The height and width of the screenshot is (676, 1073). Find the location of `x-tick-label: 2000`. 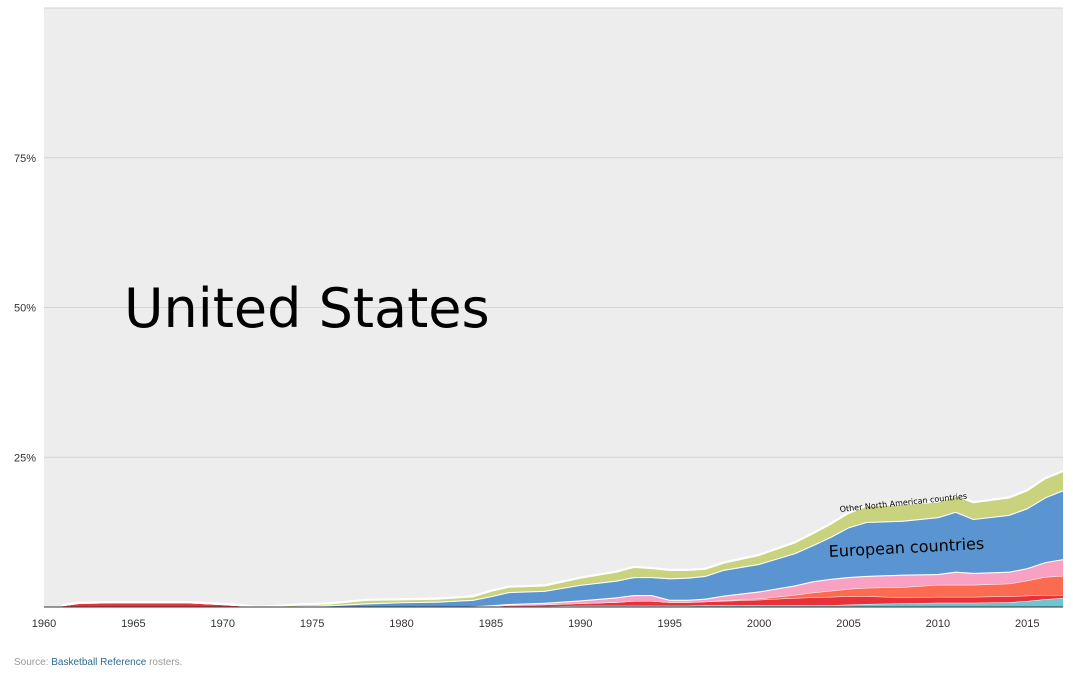

x-tick-label: 2000 is located at coordinates (759, 624).